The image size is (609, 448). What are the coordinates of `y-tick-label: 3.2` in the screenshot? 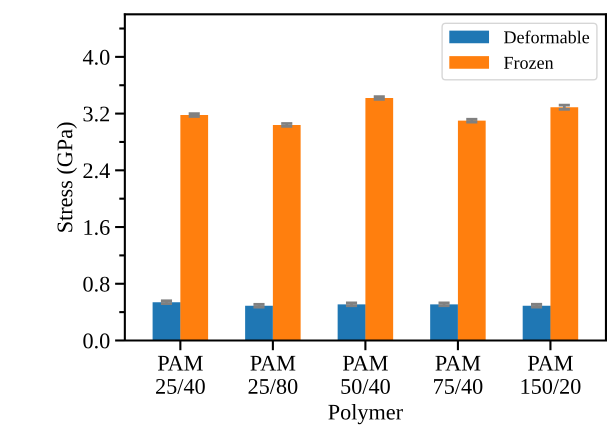 It's located at (97, 114).